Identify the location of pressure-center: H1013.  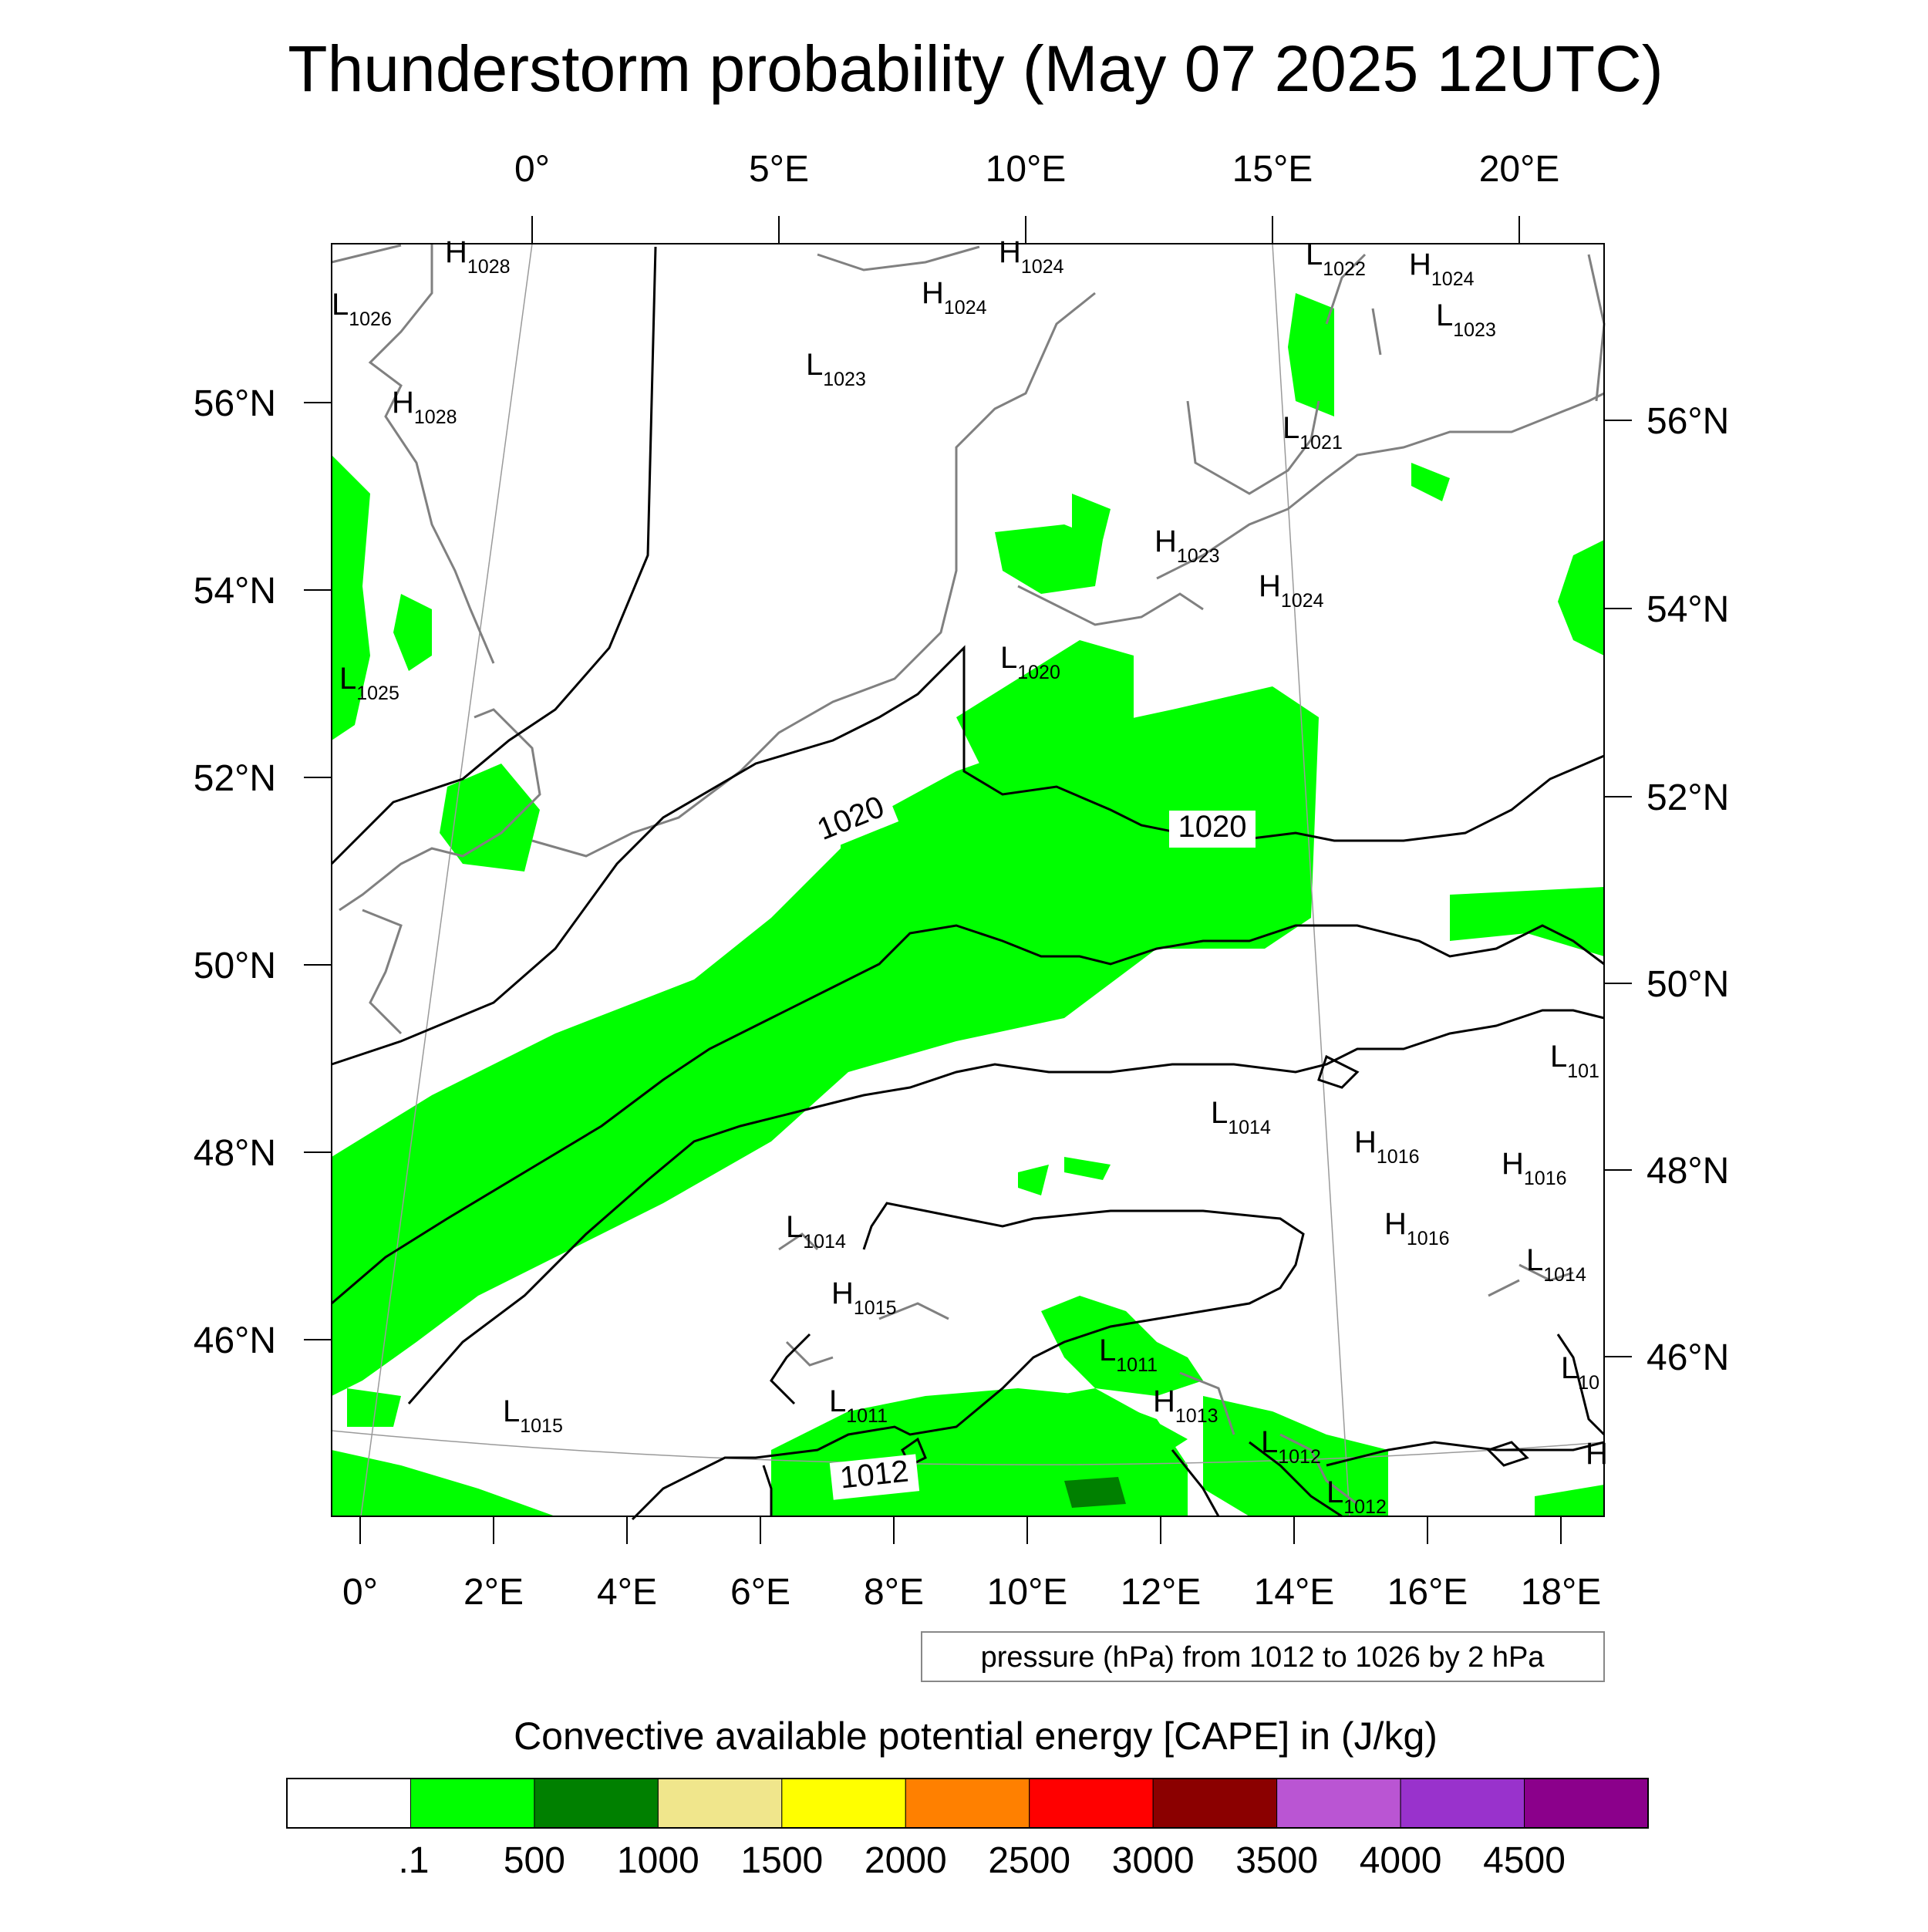
(1186, 1405).